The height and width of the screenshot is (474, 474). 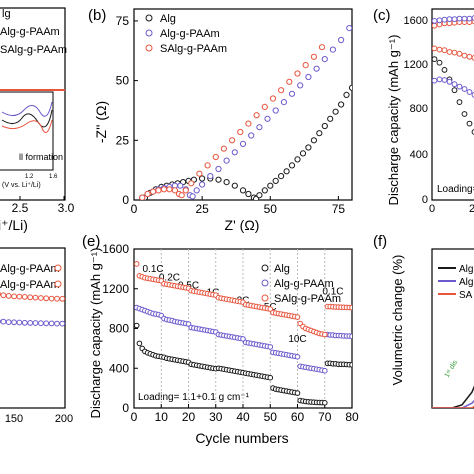 I want to click on panel-e-rate-label-0: 0.1C, so click(x=153, y=269).